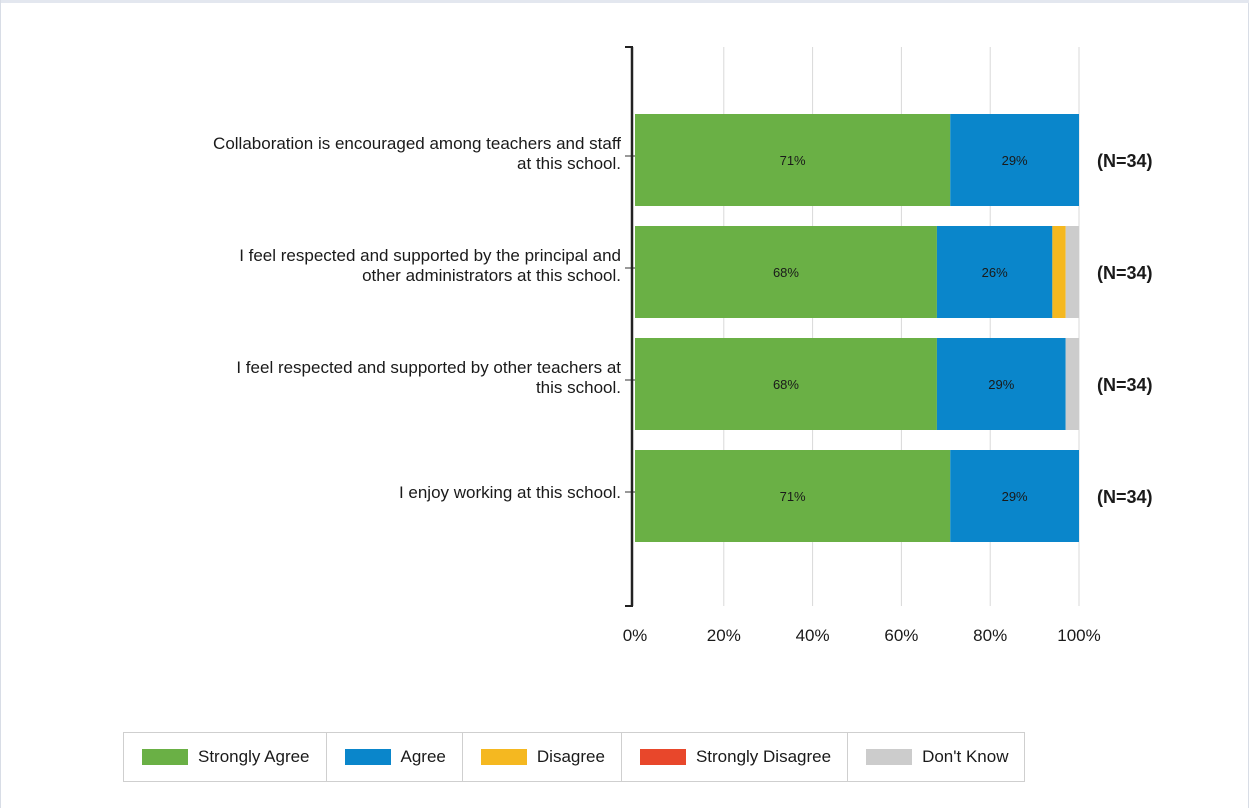  Describe the element at coordinates (570, 756) in the screenshot. I see `legend-label: Disagree` at that location.